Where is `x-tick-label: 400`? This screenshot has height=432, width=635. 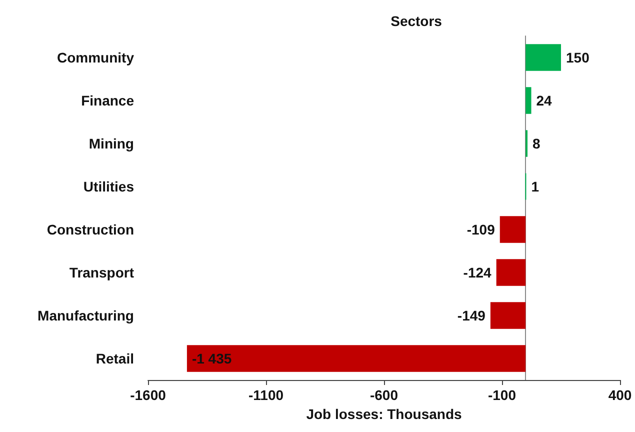
x-tick-label: 400 is located at coordinates (620, 395).